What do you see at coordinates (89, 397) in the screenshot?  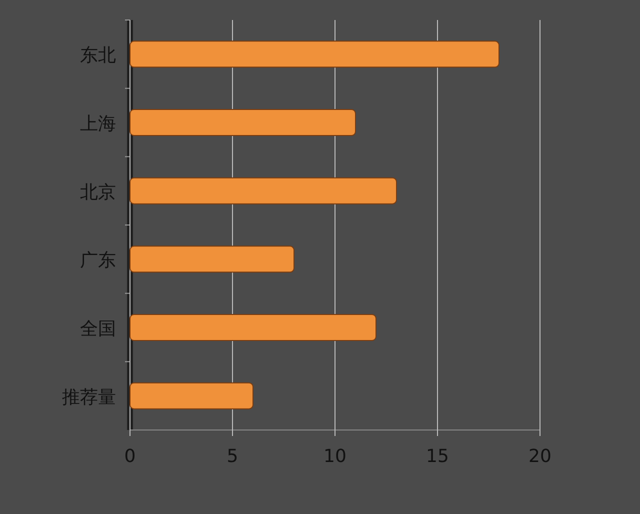 I see `y-tick-label: 推荐量` at bounding box center [89, 397].